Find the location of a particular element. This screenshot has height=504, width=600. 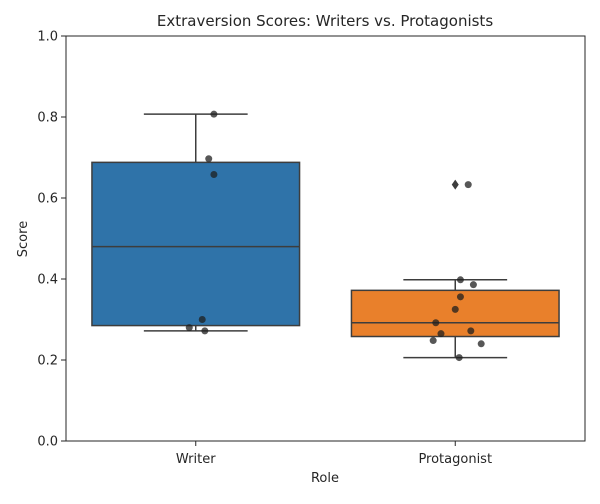

y-tick-label: 1.0 is located at coordinates (47, 37).